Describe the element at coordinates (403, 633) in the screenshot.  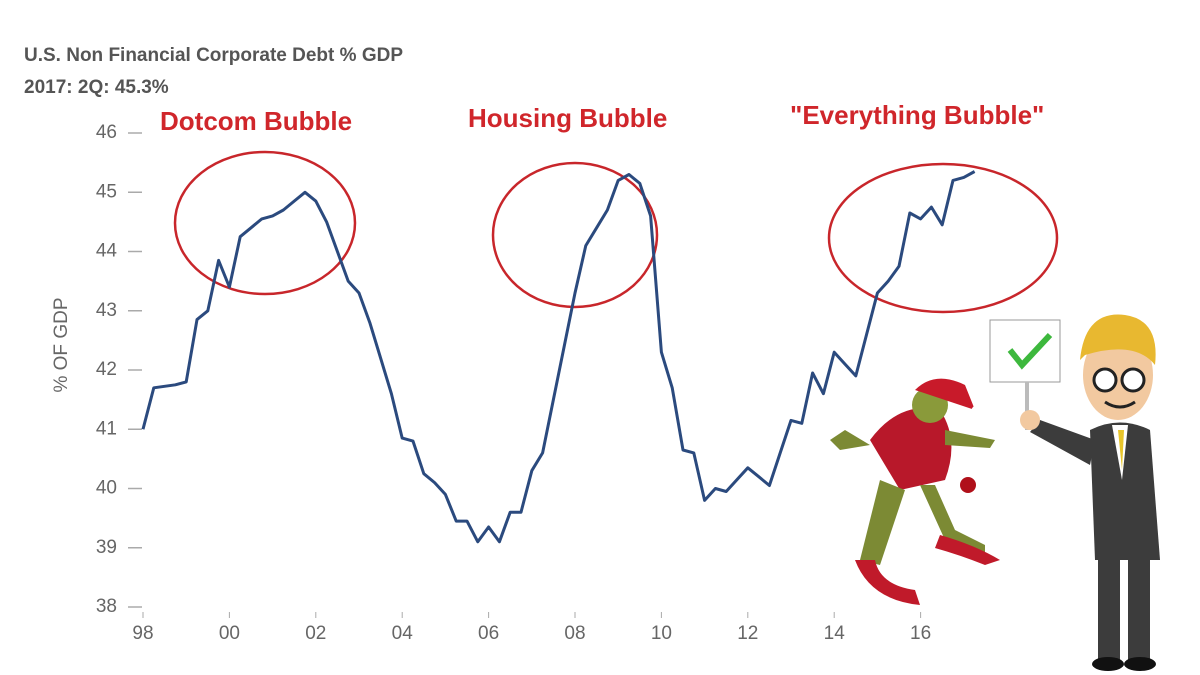
I see `x-tick-label: 04` at that location.